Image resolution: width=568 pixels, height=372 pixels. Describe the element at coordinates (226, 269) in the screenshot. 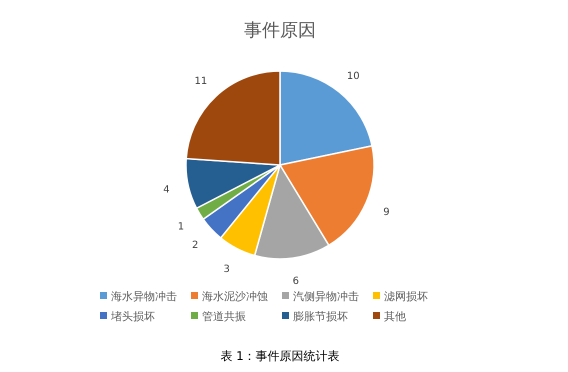

I see `data-label: 3` at that location.